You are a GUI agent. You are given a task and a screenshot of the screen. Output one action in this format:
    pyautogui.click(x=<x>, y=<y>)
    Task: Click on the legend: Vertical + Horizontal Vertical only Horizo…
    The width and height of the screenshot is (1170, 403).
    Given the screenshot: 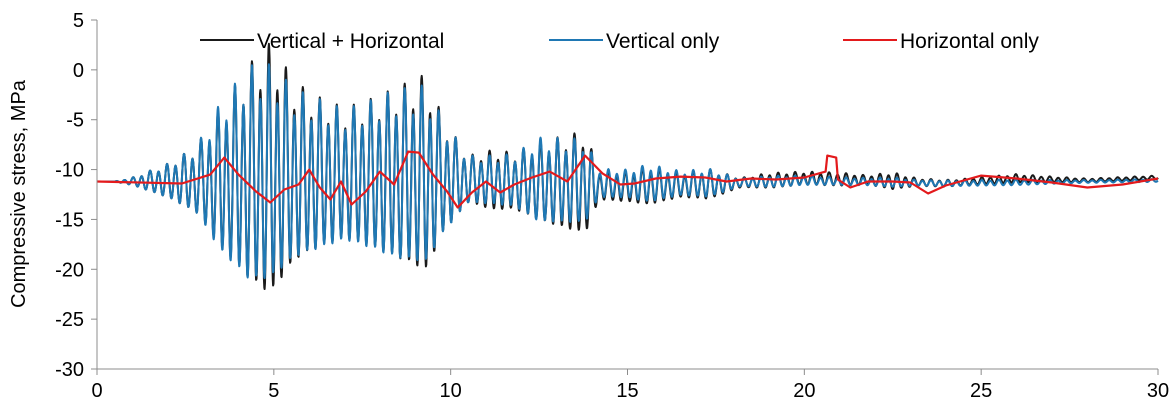 What is the action you would take?
    pyautogui.click(x=619, y=41)
    